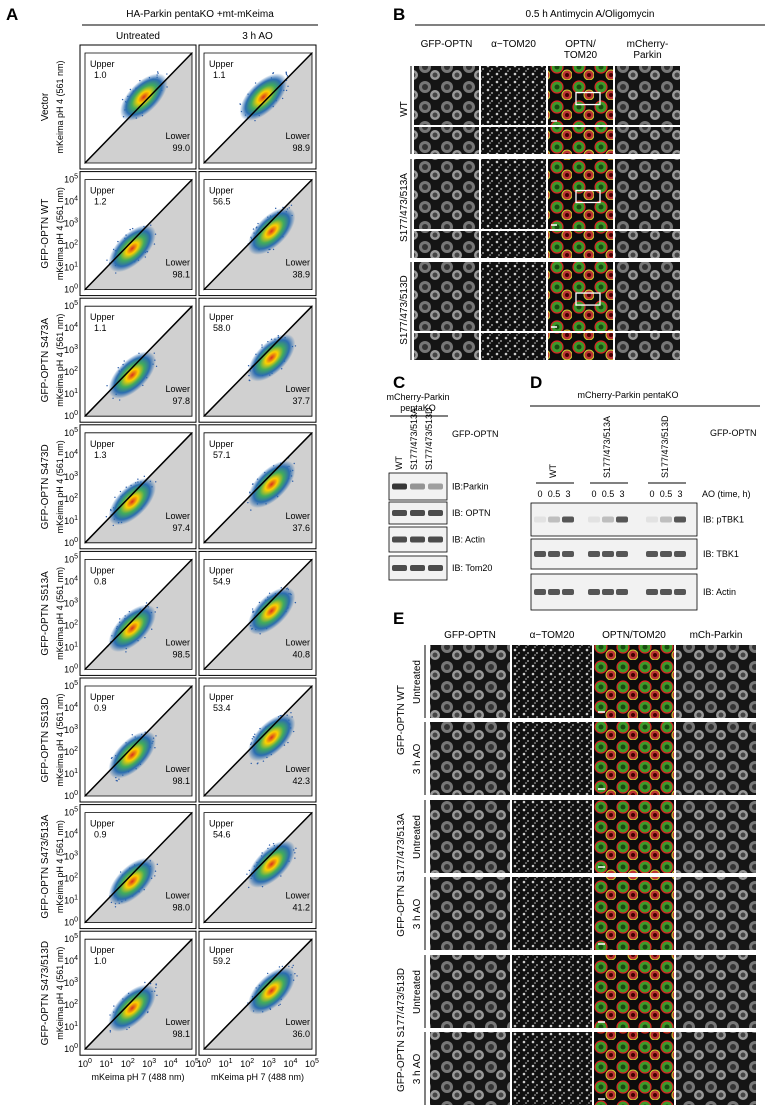 This screenshot has width=771, height=1107. Describe the element at coordinates (222, 328) in the screenshot. I see `gate-value: 58.0` at that location.